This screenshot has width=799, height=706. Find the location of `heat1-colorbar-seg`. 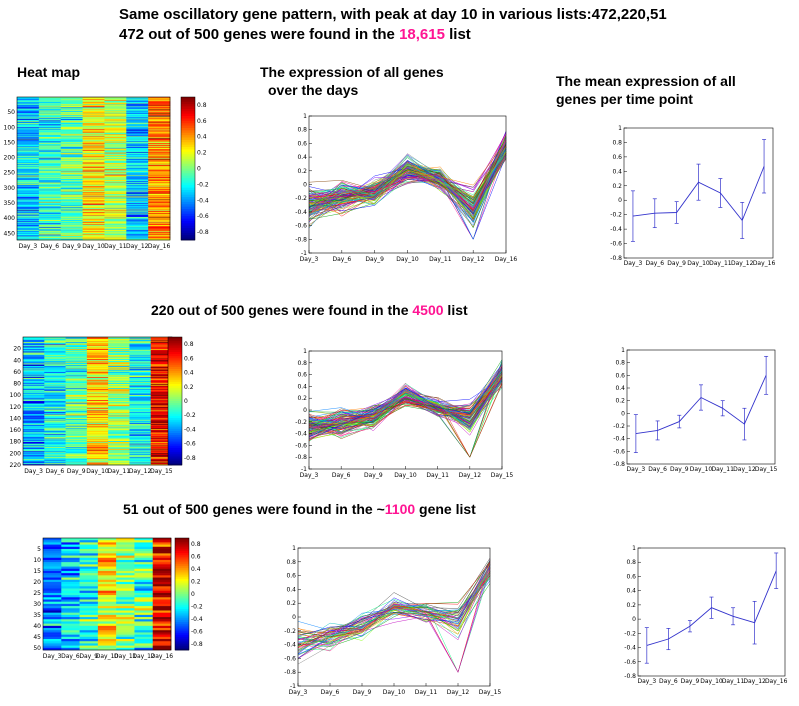

heat1-colorbar-seg is located at coordinates (188, 151).